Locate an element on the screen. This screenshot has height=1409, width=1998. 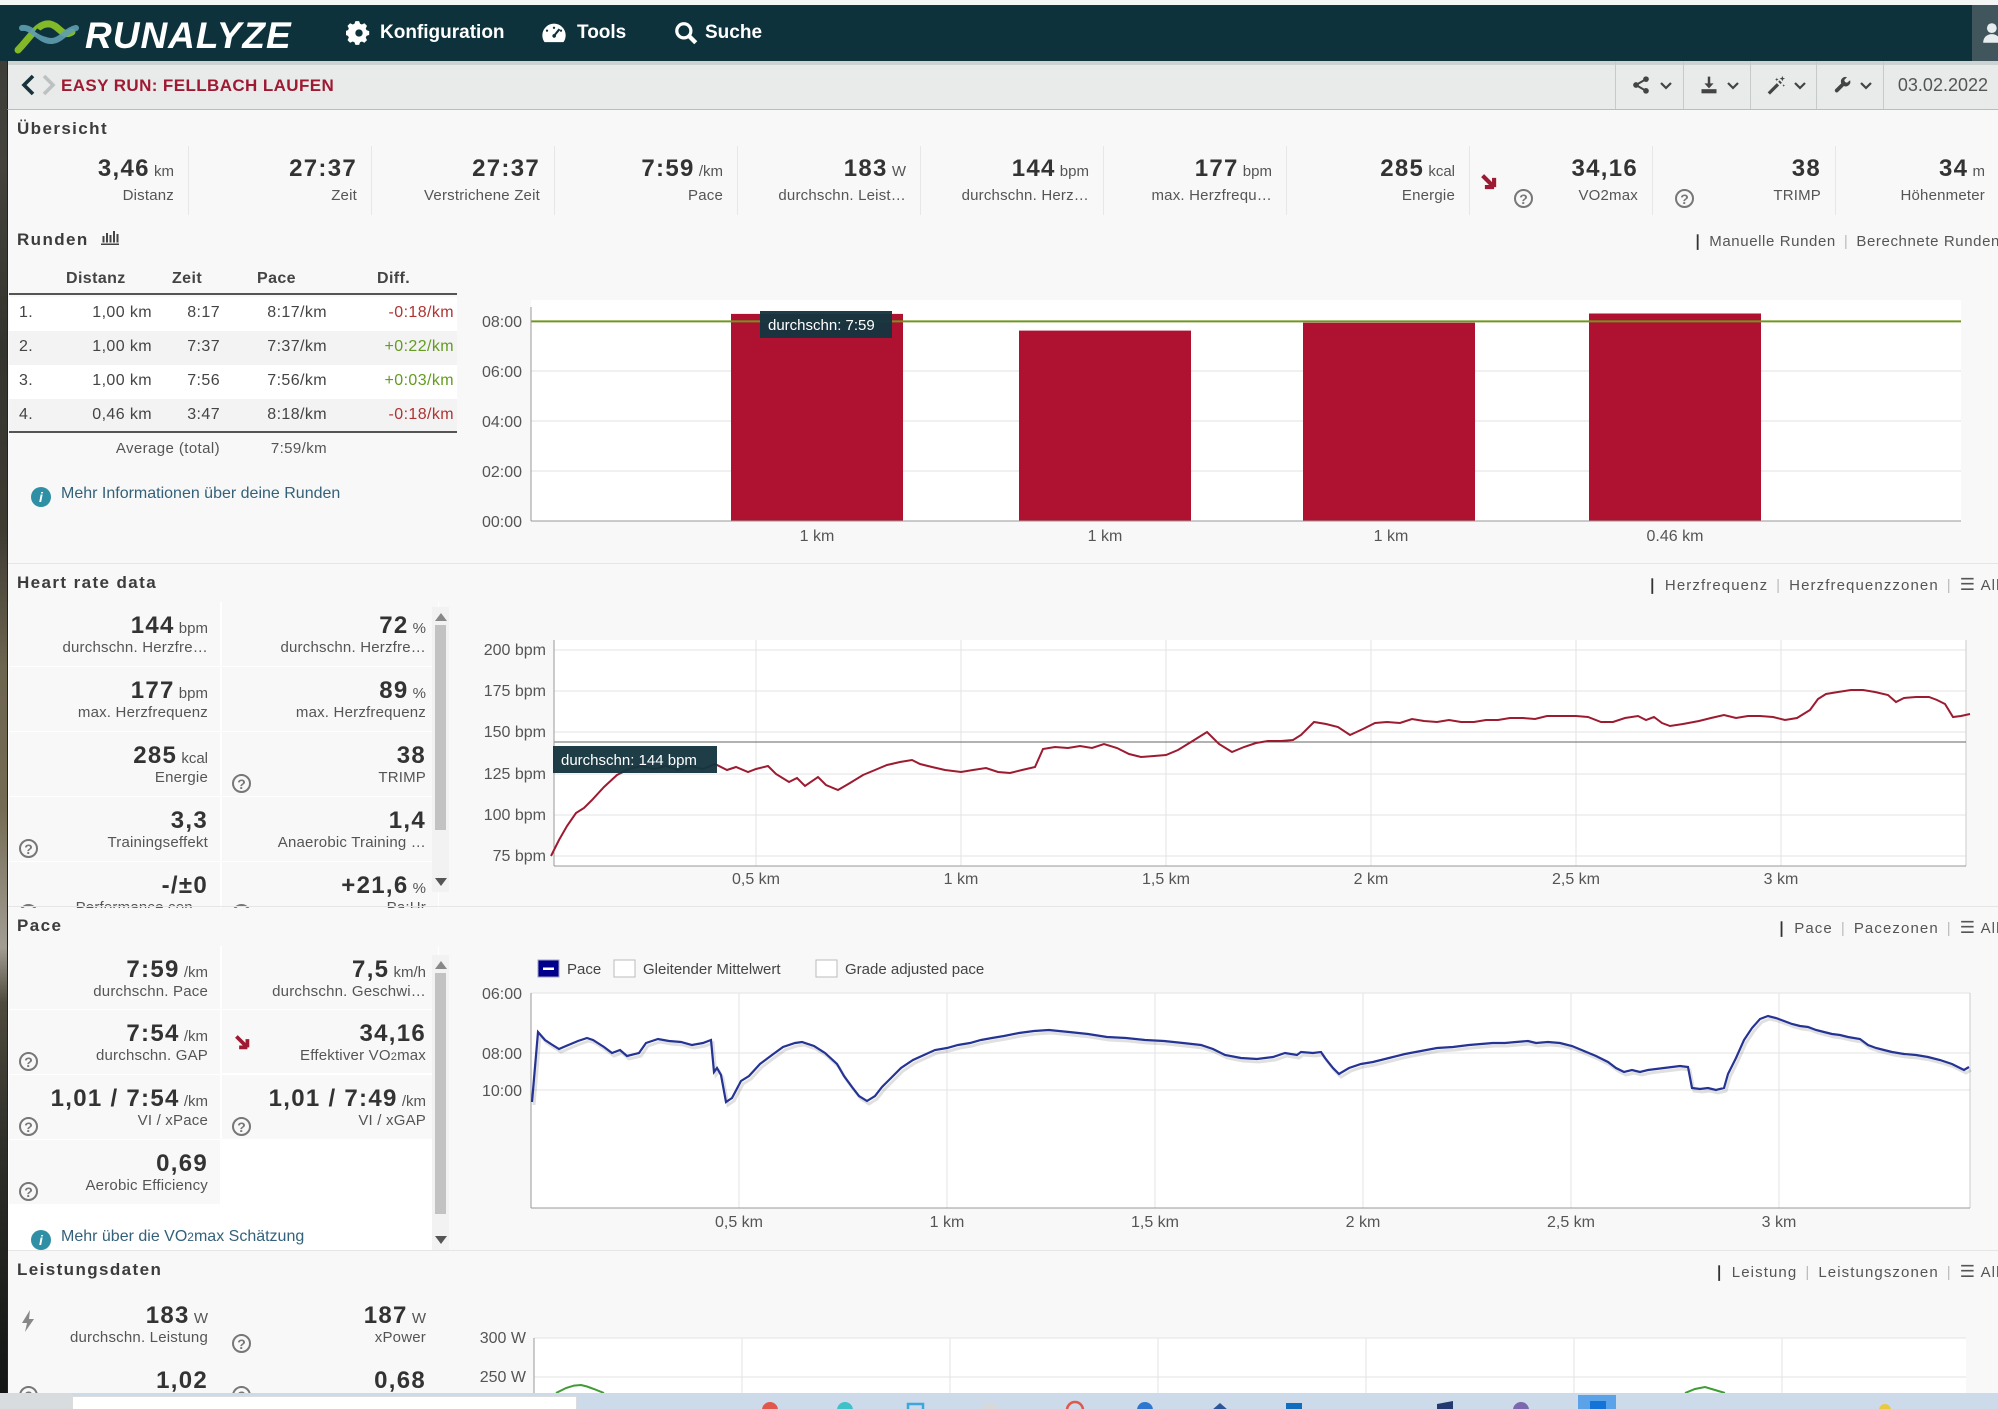
svg-text: 02:00 is located at coordinates (502, 472).